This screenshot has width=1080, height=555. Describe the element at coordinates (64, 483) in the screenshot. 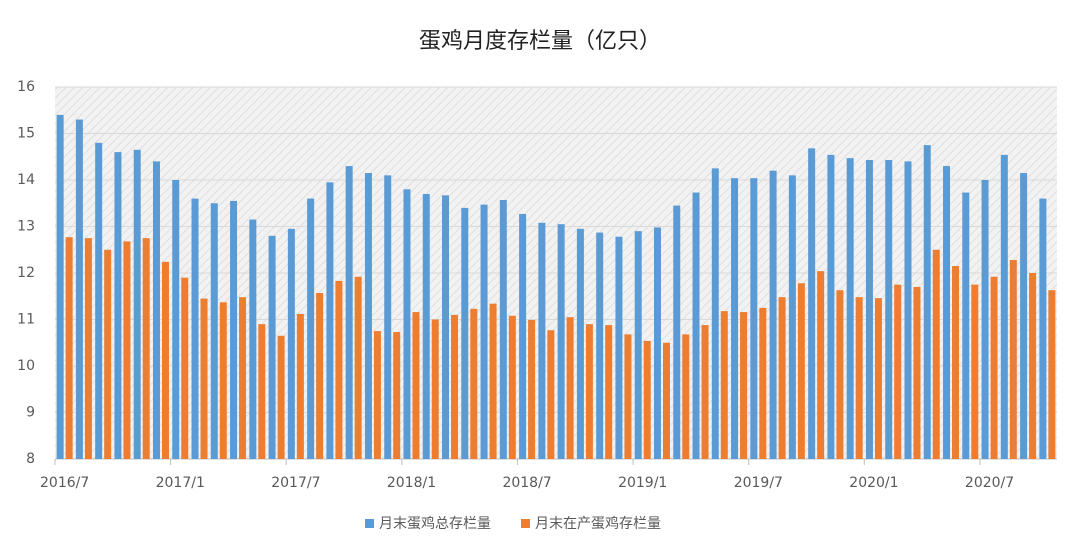

I see `x-tick-label: 2016/7` at that location.